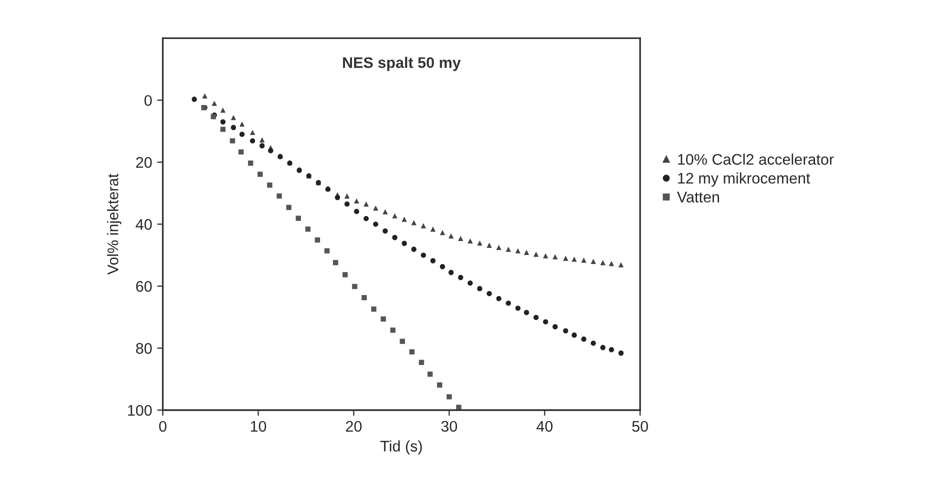 The width and height of the screenshot is (925, 490). Describe the element at coordinates (698, 197) in the screenshot. I see `legend-label: Vatten` at that location.